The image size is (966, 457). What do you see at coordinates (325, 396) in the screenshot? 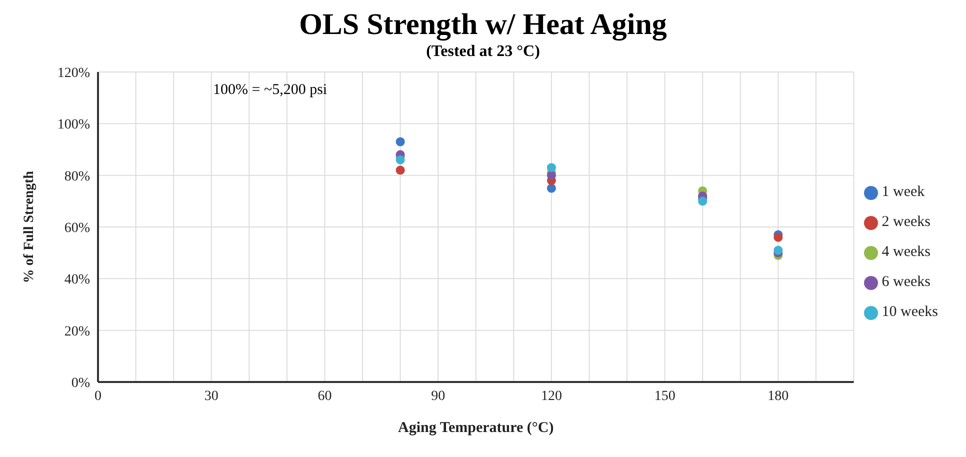
I see `x-tick-label: 60` at bounding box center [325, 396].